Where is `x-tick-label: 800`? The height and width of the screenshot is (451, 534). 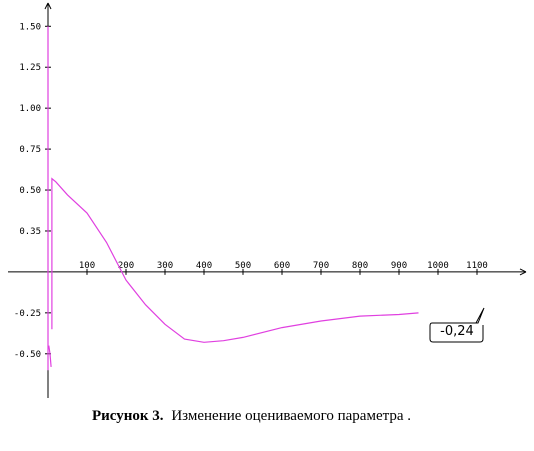
x-tick-label: 800 is located at coordinates (360, 266).